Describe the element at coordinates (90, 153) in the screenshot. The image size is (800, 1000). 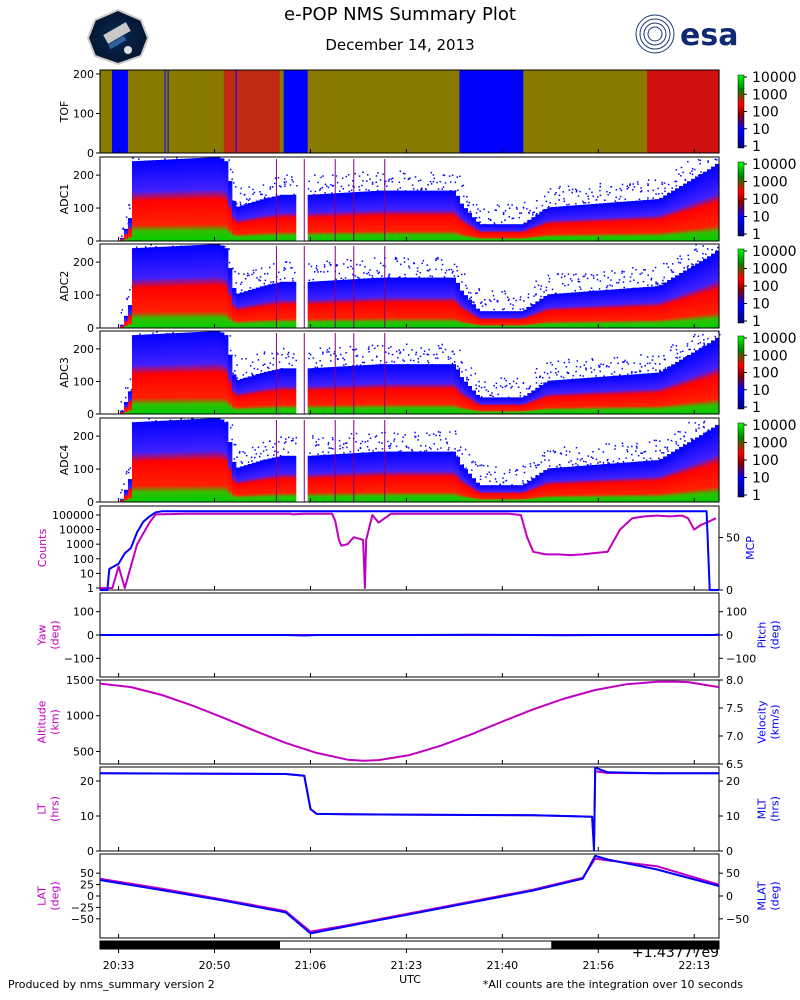
I see `y-tick-label: 0` at that location.